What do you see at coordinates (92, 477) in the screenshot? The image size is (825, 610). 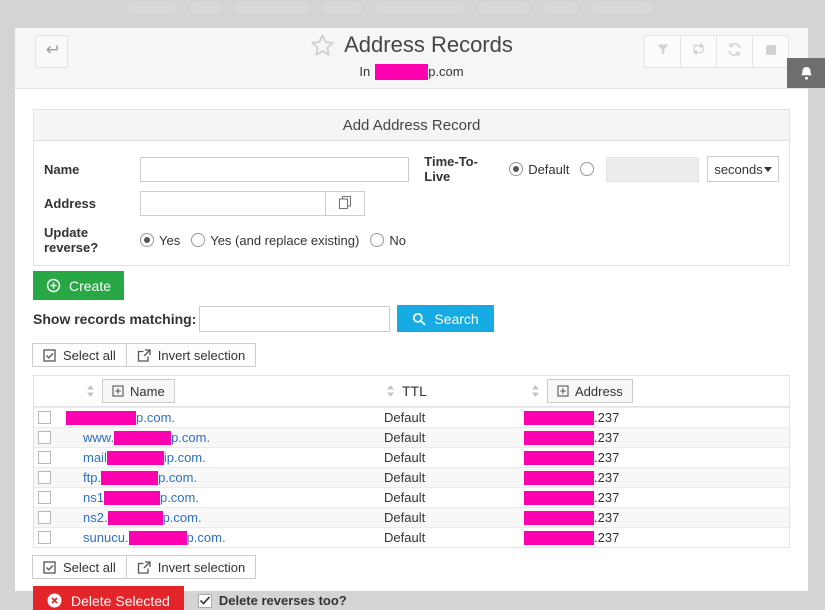 I see `record-prefix: ftp.` at bounding box center [92, 477].